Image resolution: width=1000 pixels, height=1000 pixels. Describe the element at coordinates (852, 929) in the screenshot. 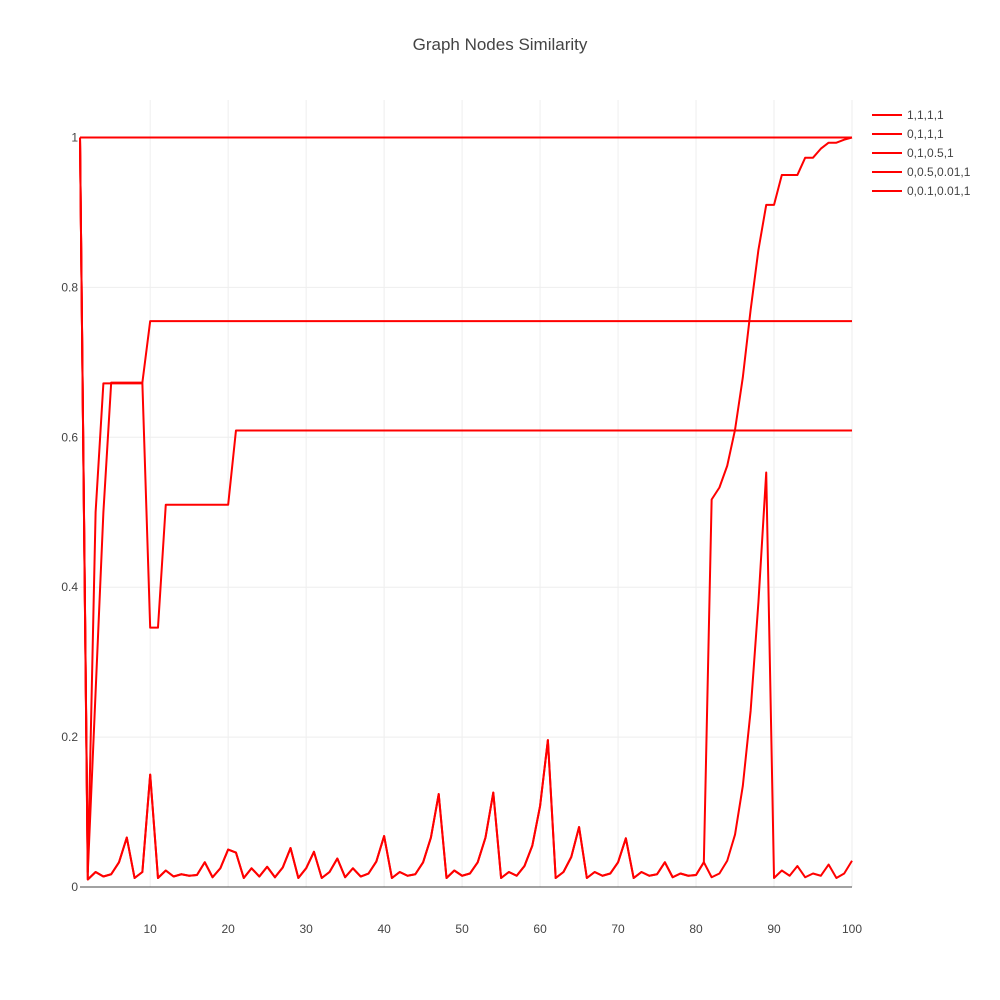

I see `x-tick-label: 100` at that location.